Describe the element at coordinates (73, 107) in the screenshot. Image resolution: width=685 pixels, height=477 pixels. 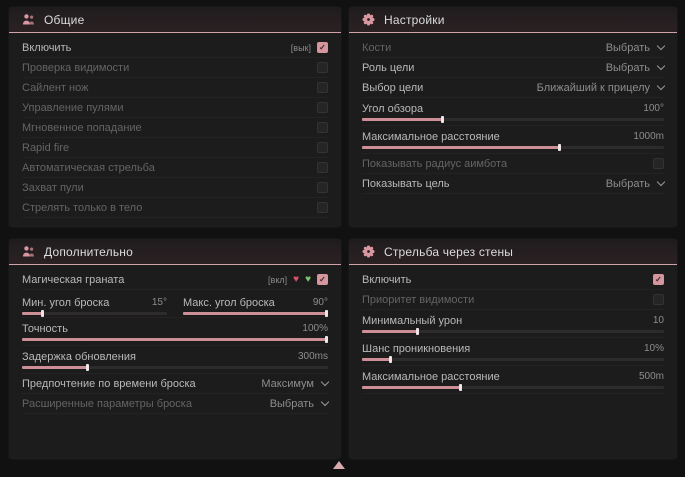
I see `row-label: Управление пулями` at that location.